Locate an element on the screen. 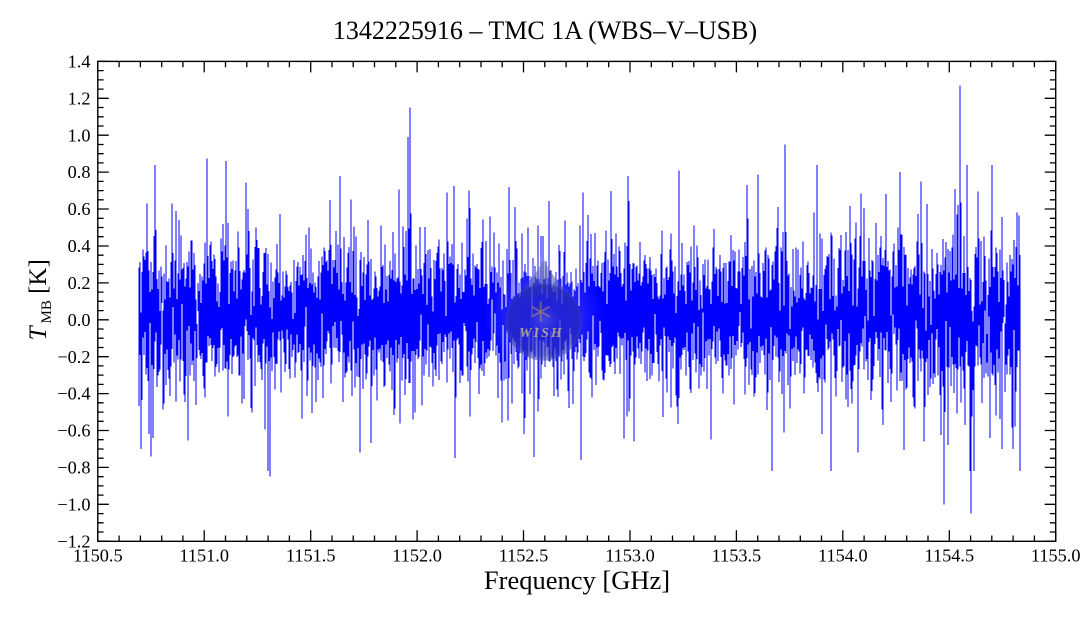  svg-text: 0.4 is located at coordinates (79, 246).